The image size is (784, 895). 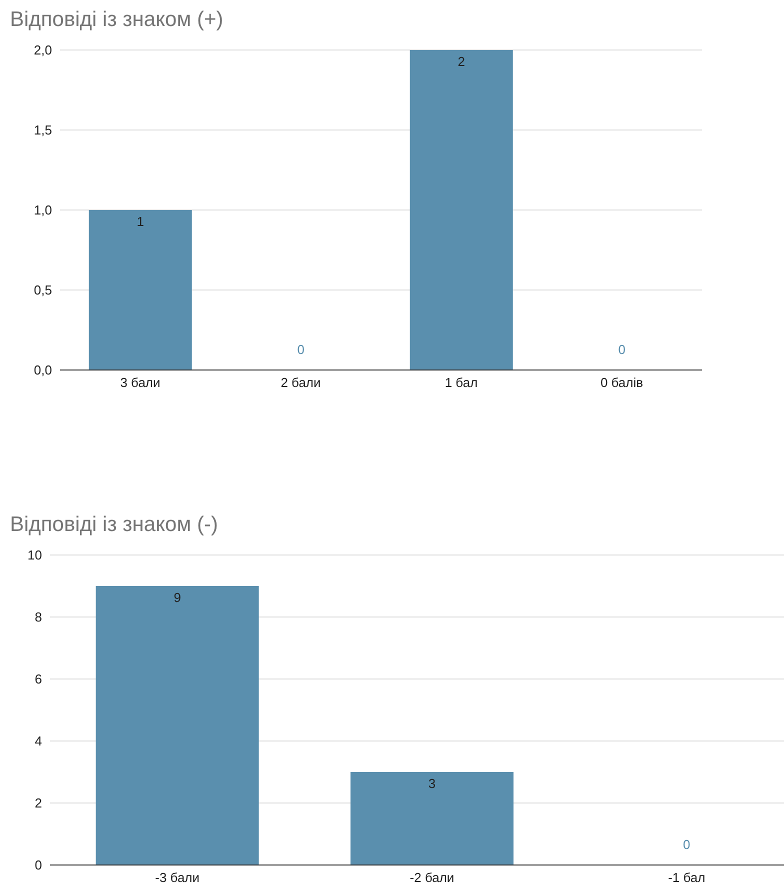 What do you see at coordinates (114, 525) in the screenshot?
I see `chart-title: Відповіді із знаком (-)` at bounding box center [114, 525].